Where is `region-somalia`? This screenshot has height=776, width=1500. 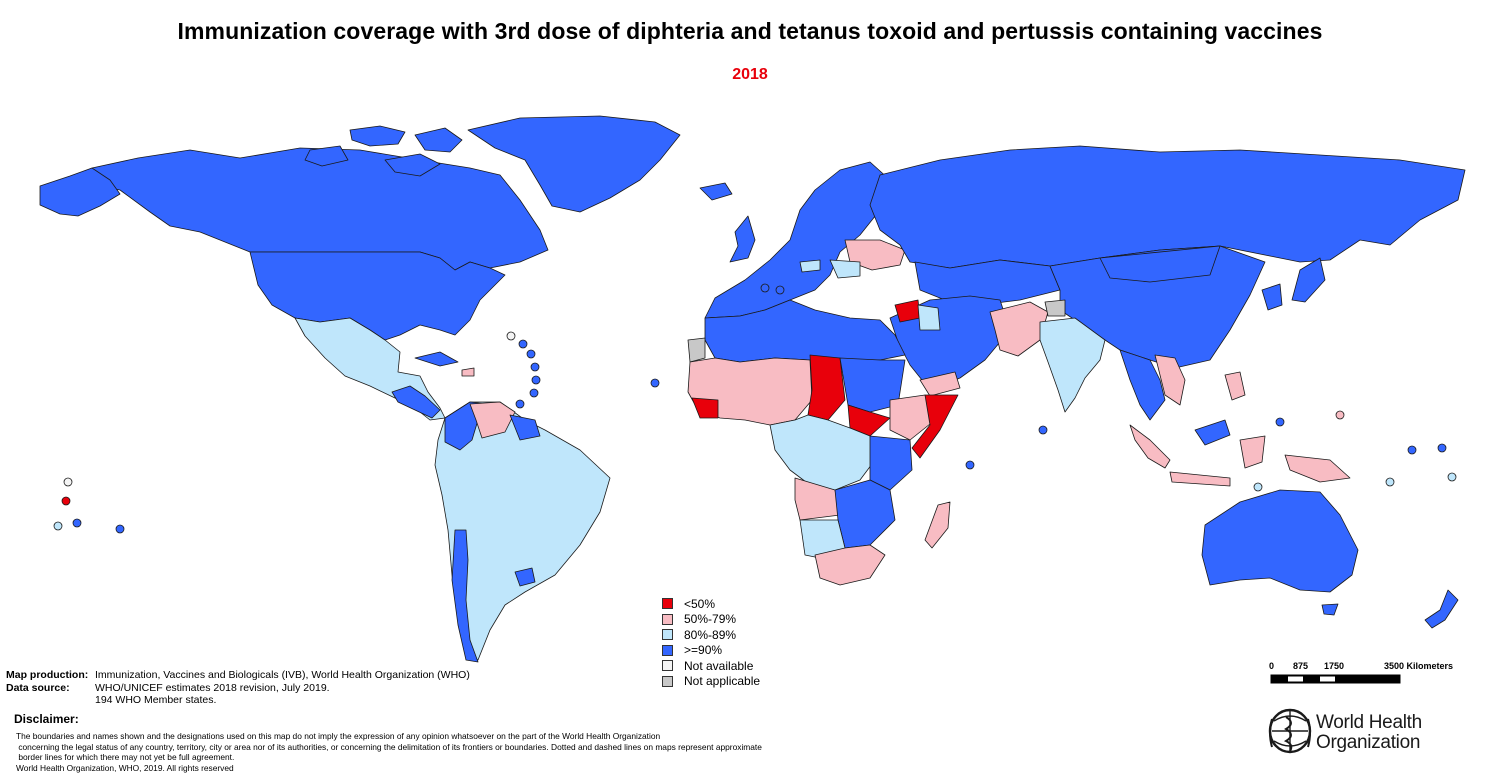 region-somalia is located at coordinates (935, 426).